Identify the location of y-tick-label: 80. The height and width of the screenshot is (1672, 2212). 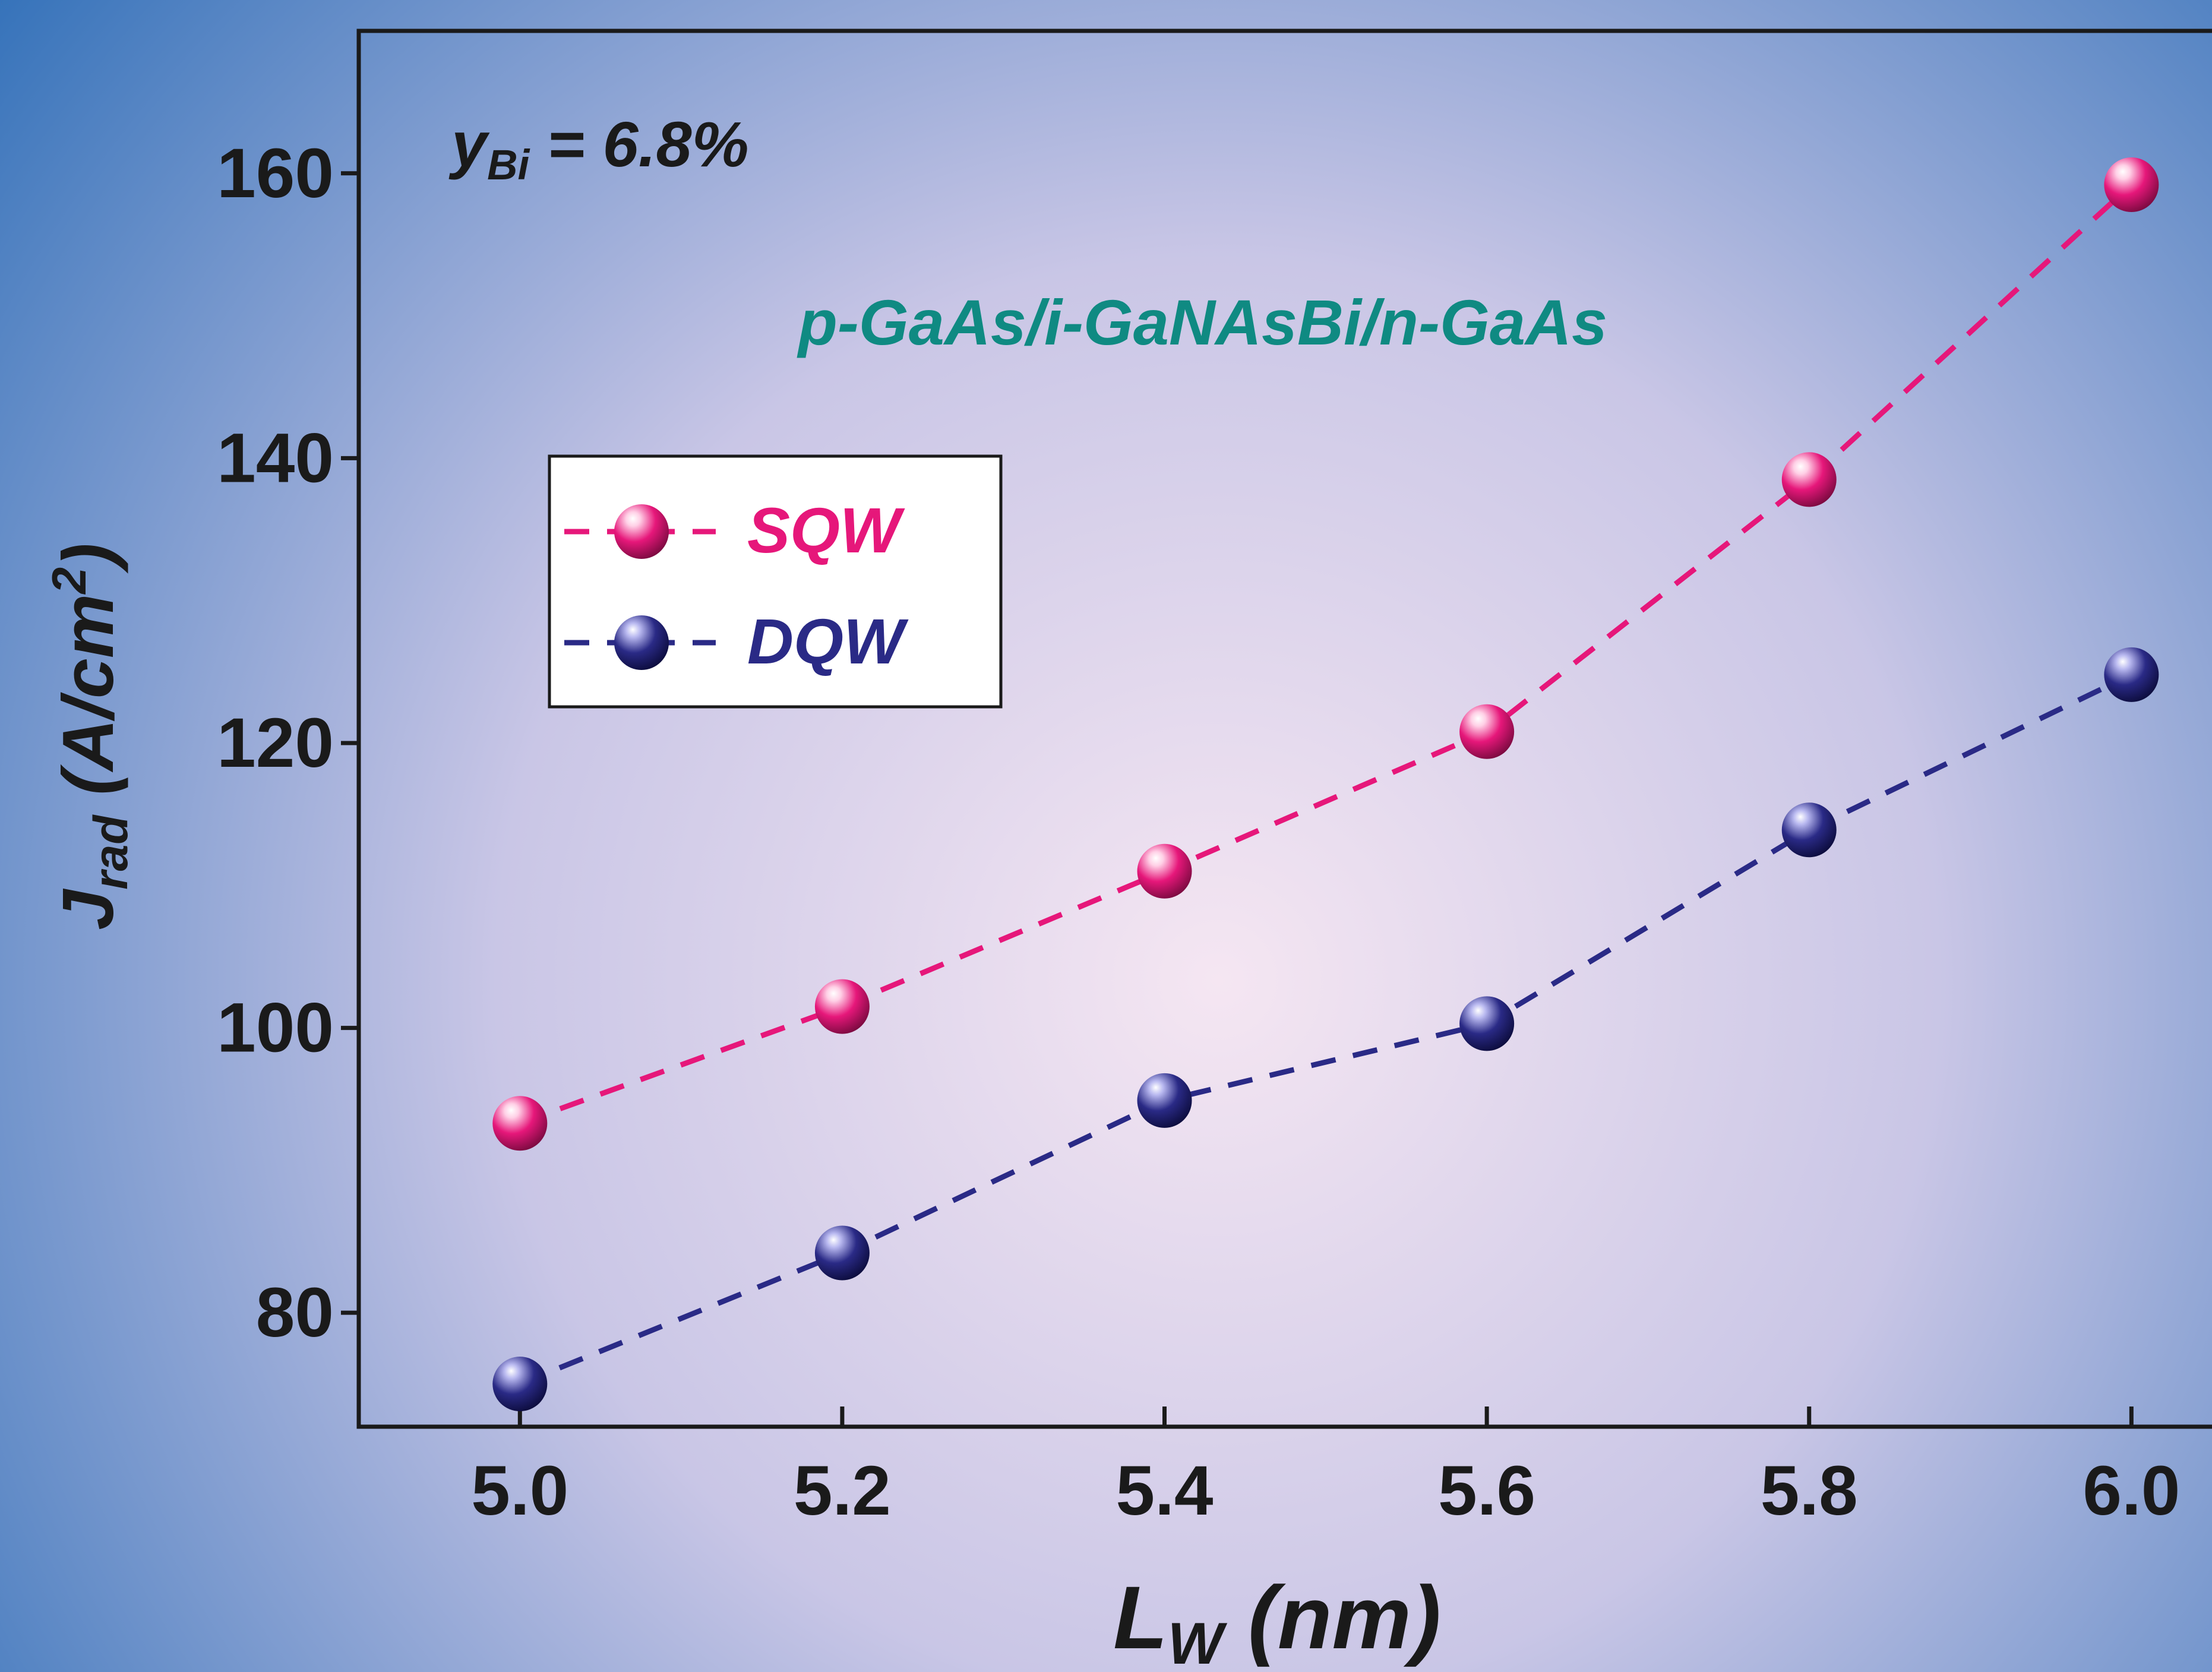
(295, 1312).